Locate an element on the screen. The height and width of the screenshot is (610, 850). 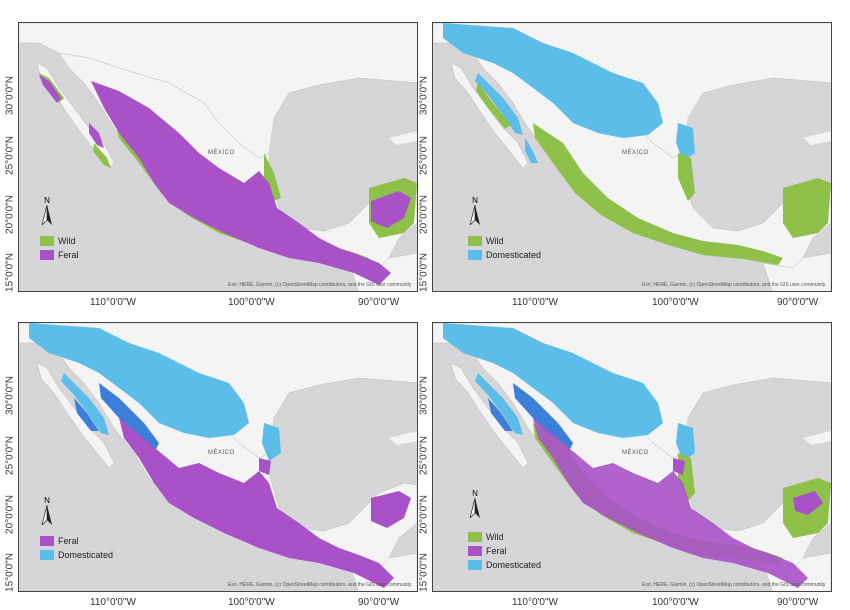
map-legend: Wild Domesticated is located at coordinates (504, 248).